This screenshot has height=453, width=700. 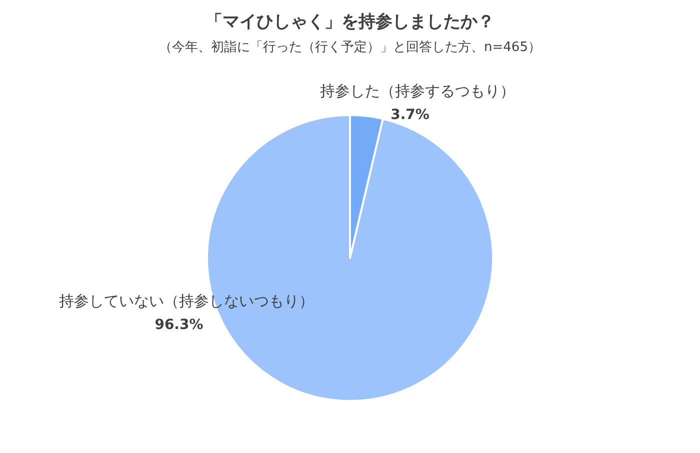 I want to click on chart-title: 「マイひしゃく」を持参しましたか？, so click(x=350, y=22).